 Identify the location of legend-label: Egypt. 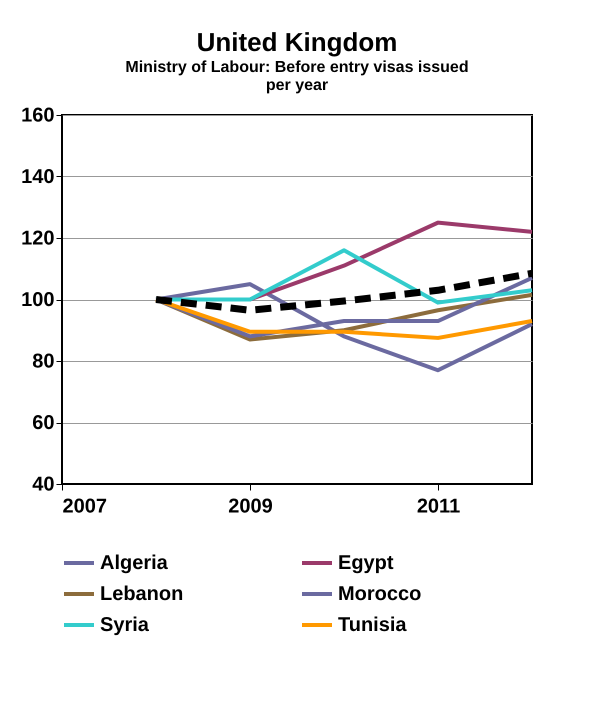
(366, 563).